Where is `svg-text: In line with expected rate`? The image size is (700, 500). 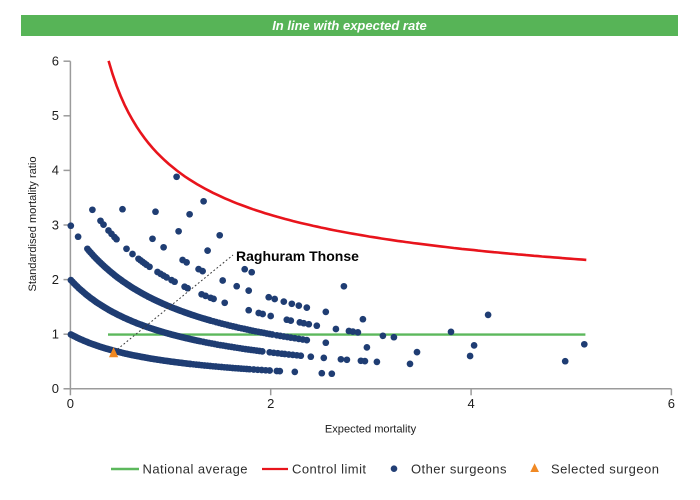 svg-text: In line with expected rate is located at coordinates (349, 25).